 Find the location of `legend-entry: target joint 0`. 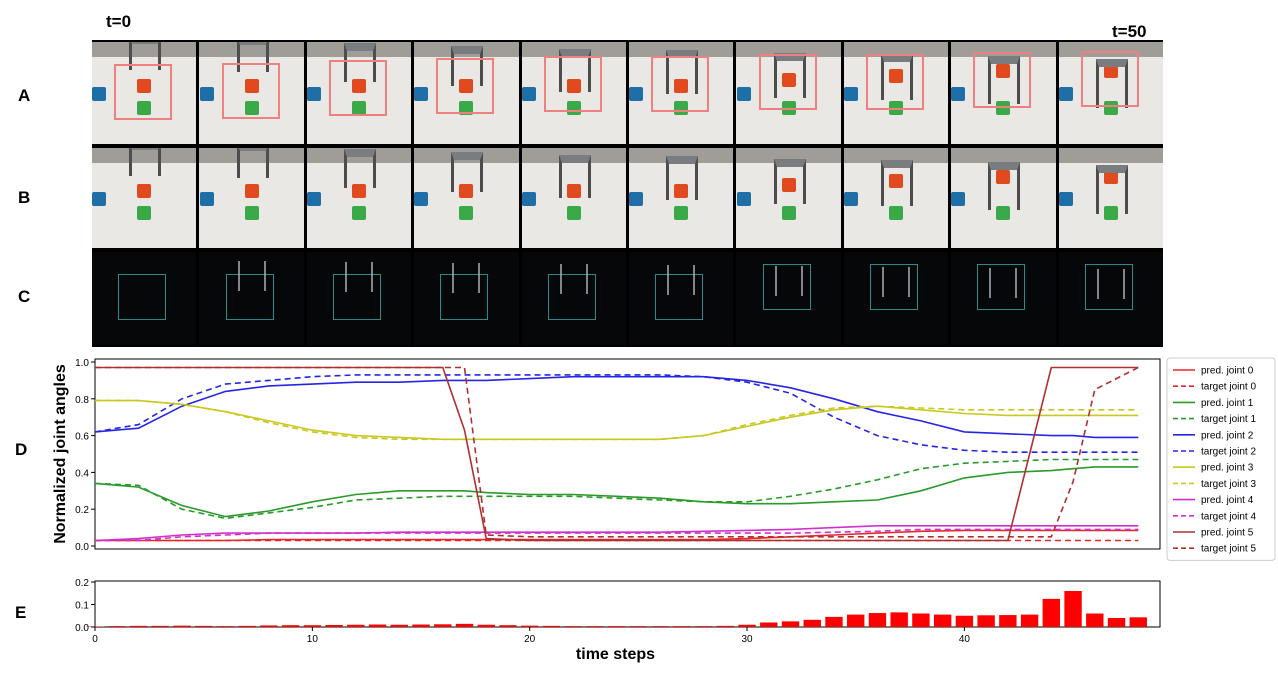

legend-entry: target joint 0 is located at coordinates (1228, 387).